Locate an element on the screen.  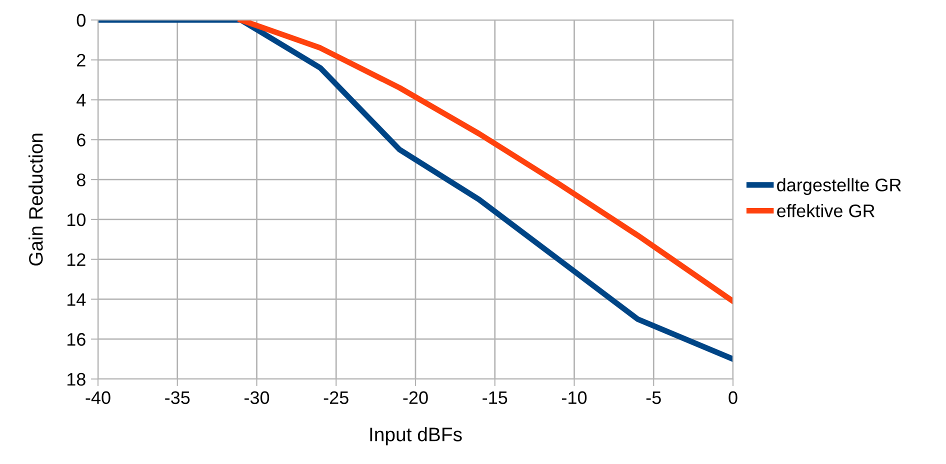
y-tick-label: 14 is located at coordinates (76, 299).